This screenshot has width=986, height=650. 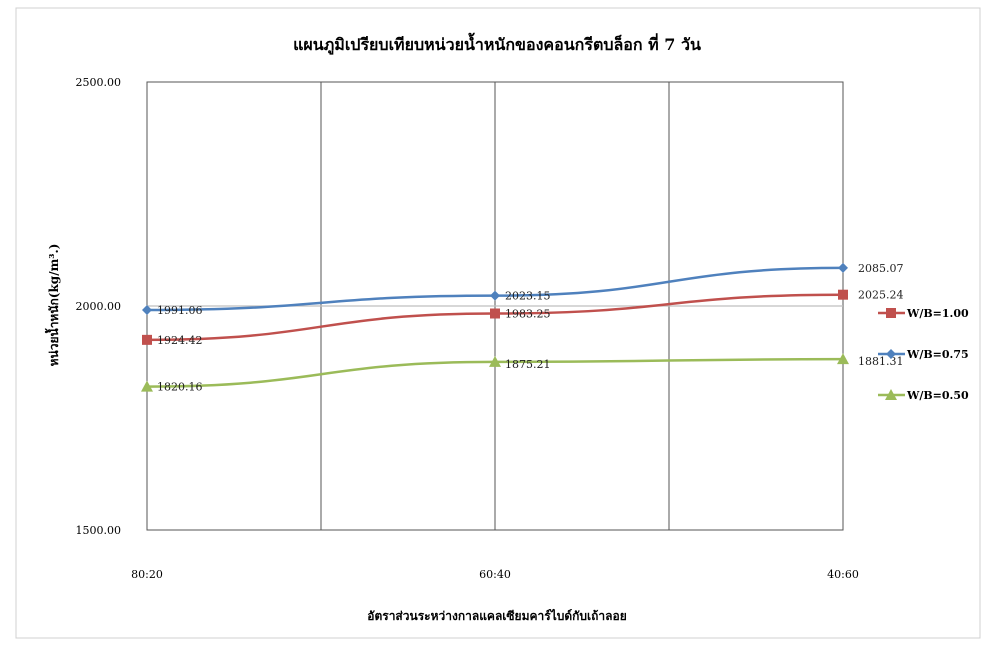 What do you see at coordinates (528, 364) in the screenshot?
I see `data-label: 1875.21` at bounding box center [528, 364].